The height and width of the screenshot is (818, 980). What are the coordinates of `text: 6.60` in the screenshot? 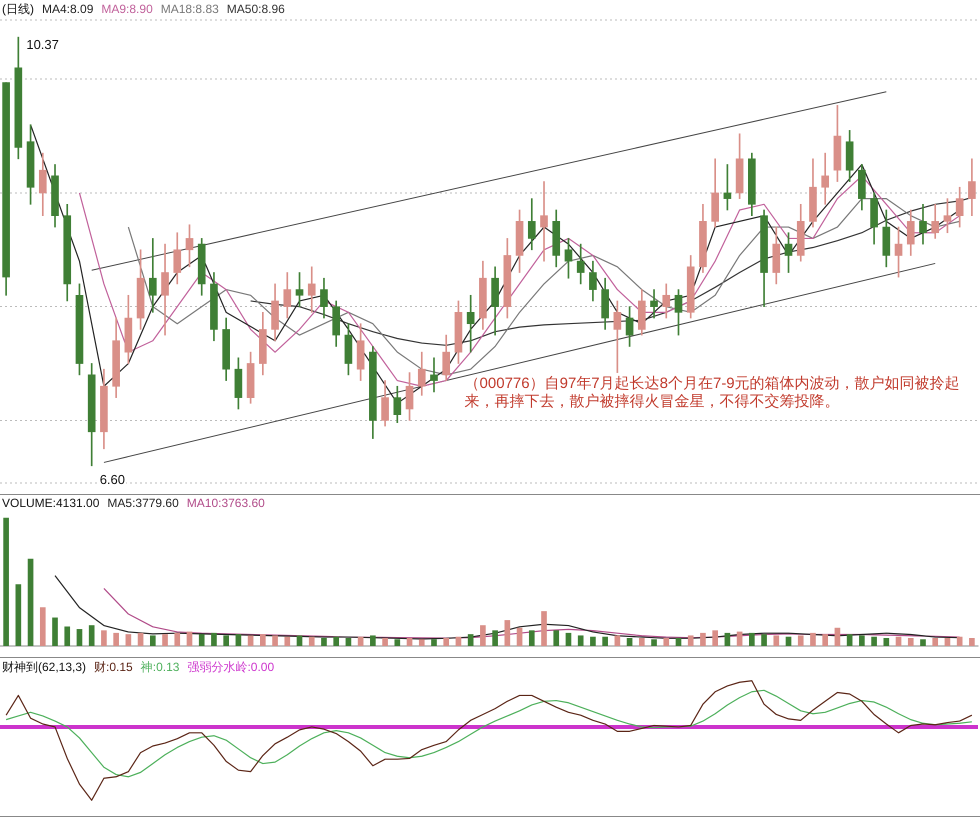 It's located at (112, 479).